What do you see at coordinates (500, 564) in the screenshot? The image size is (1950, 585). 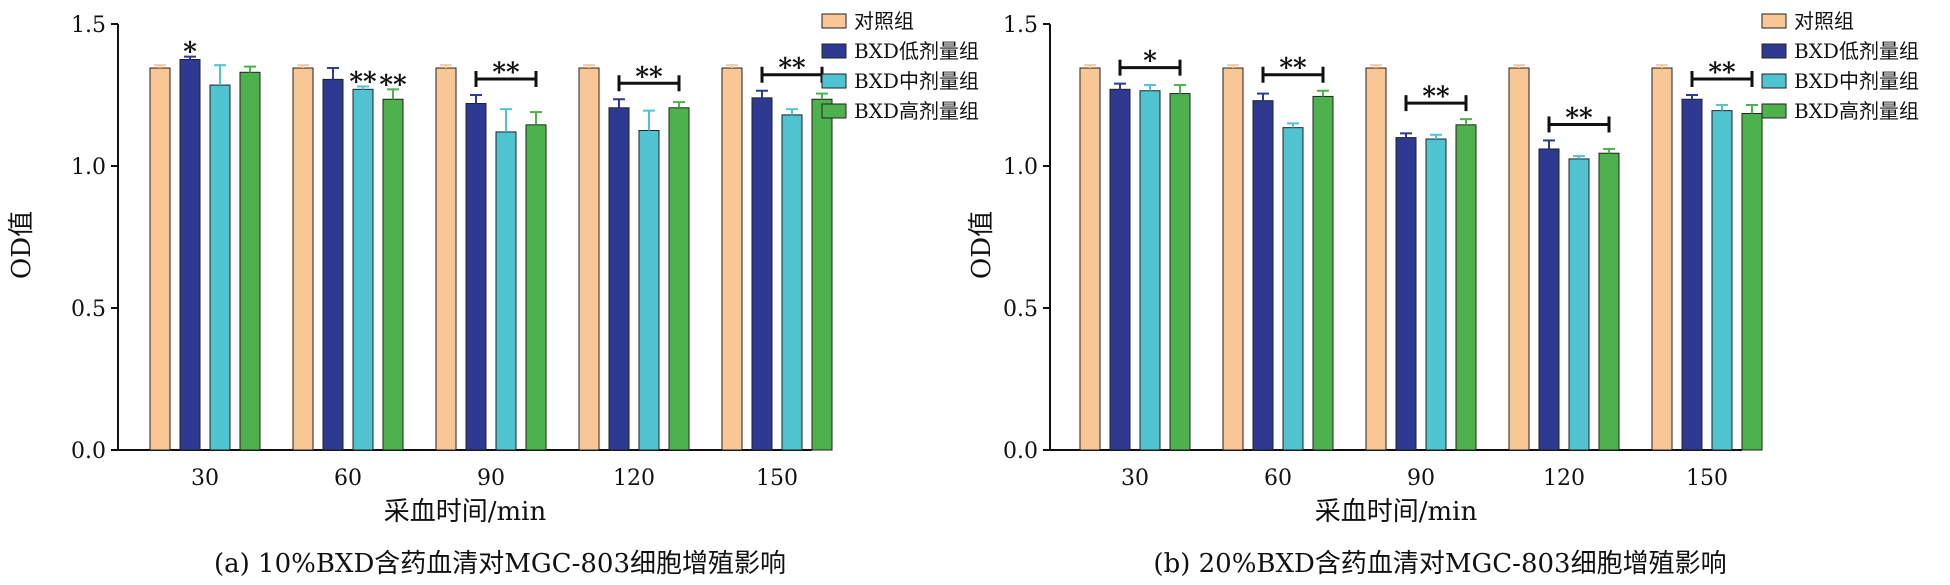 I see `figure-caption: (a) 10%BXD含药血清对MGC-803细胞增殖影响` at bounding box center [500, 564].